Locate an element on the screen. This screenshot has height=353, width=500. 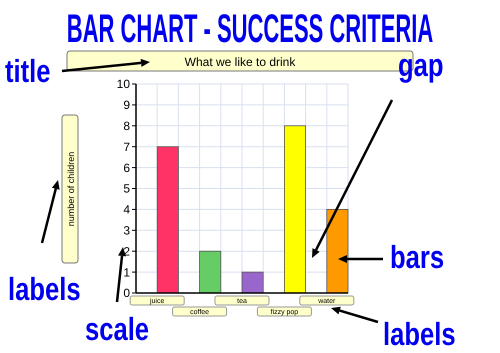
text: title is located at coordinates (28, 72).